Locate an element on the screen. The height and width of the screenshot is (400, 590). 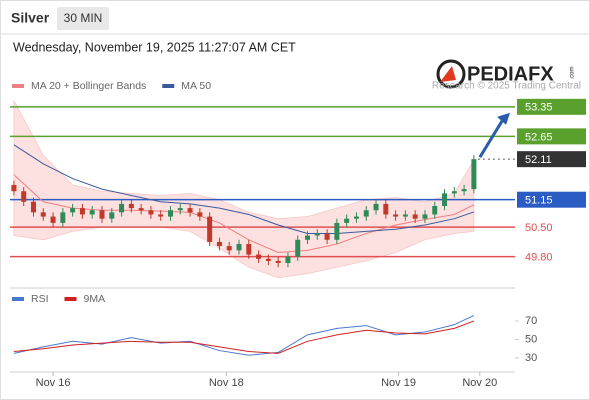
x-tick-label: Nov 16 is located at coordinates (53, 383).